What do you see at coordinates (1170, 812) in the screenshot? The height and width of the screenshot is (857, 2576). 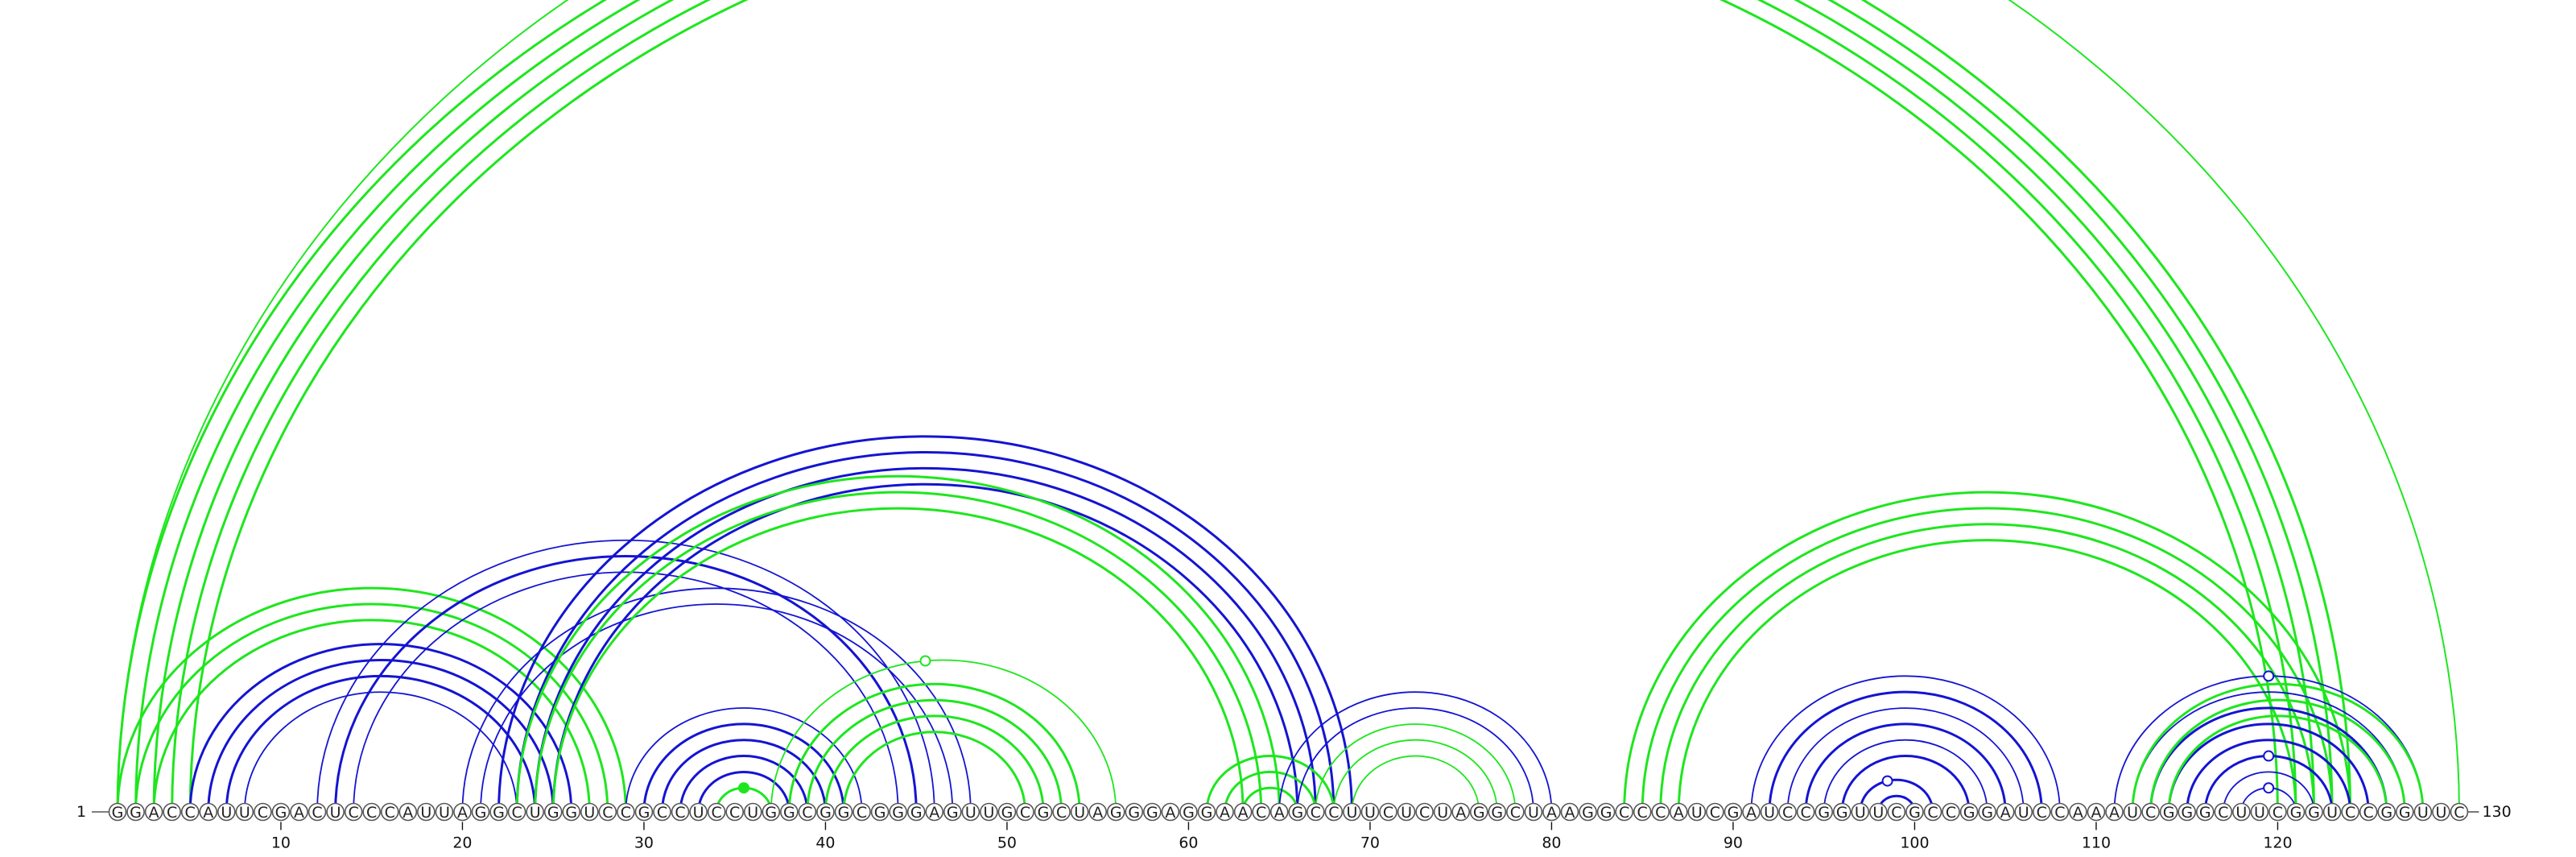 I see `nucleotide: A` at bounding box center [1170, 812].